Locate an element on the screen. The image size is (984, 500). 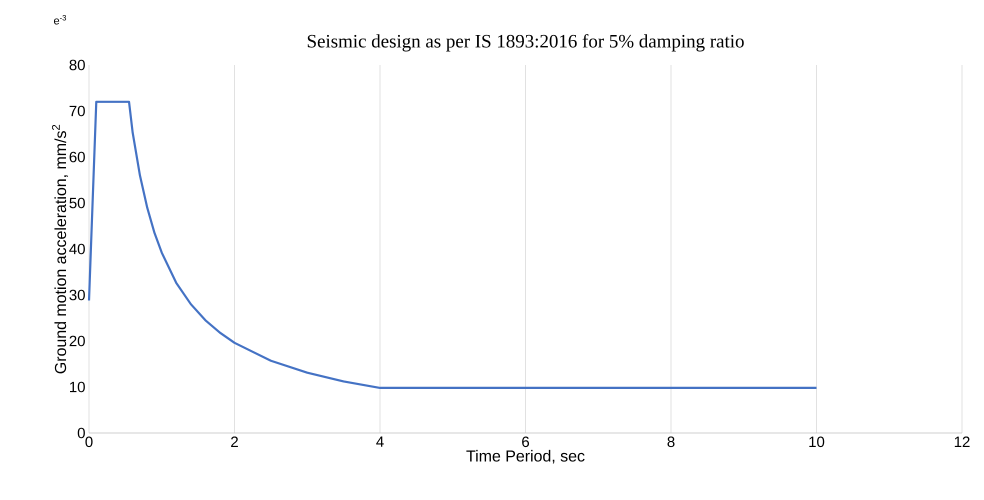
text: e$^{-3}$ is located at coordinates (60, 19).